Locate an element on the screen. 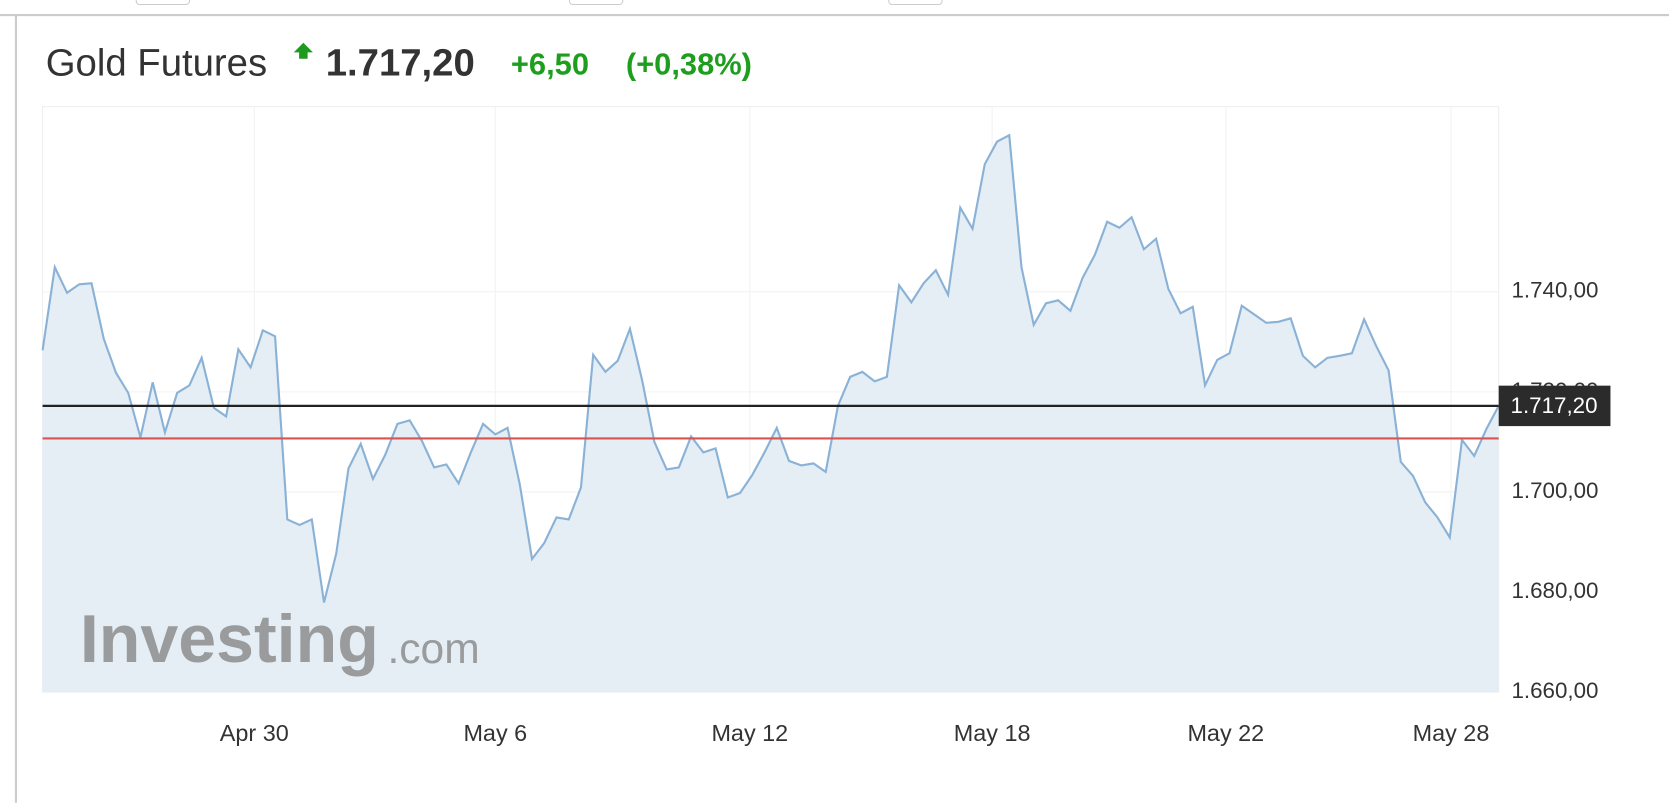  x-tick-label: Apr 30 is located at coordinates (254, 733).